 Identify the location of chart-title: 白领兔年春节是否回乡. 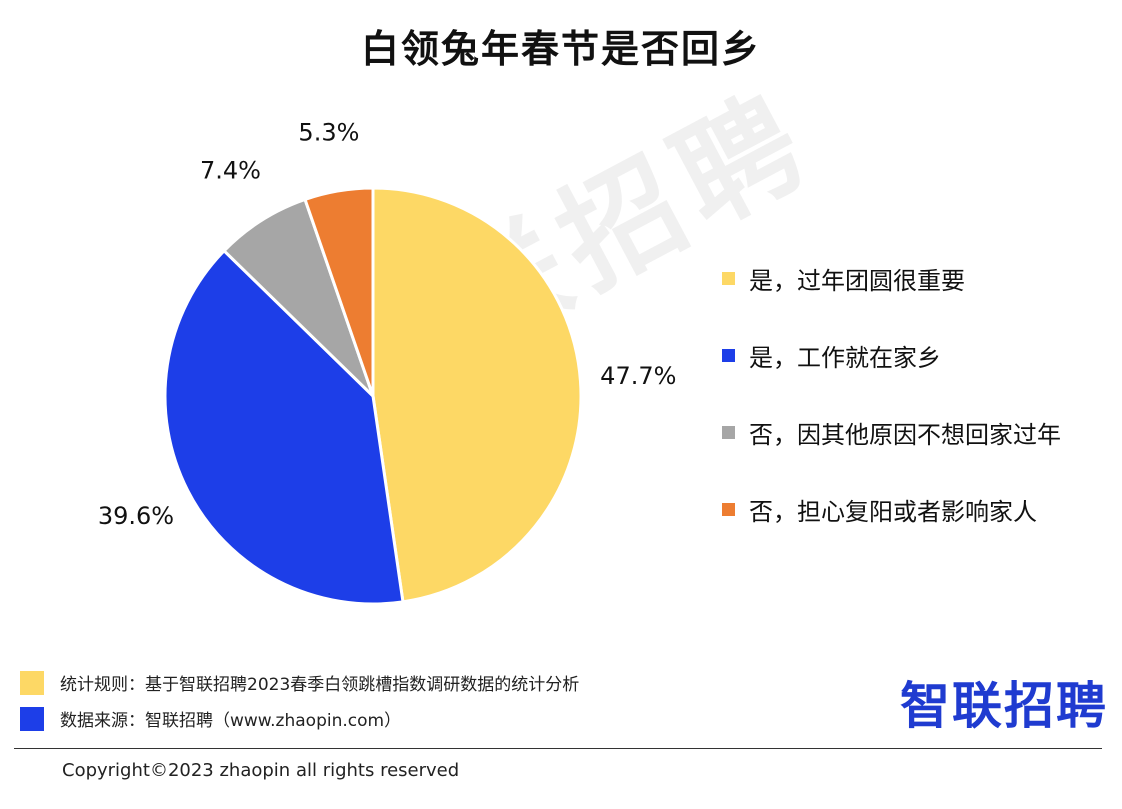
(560, 49).